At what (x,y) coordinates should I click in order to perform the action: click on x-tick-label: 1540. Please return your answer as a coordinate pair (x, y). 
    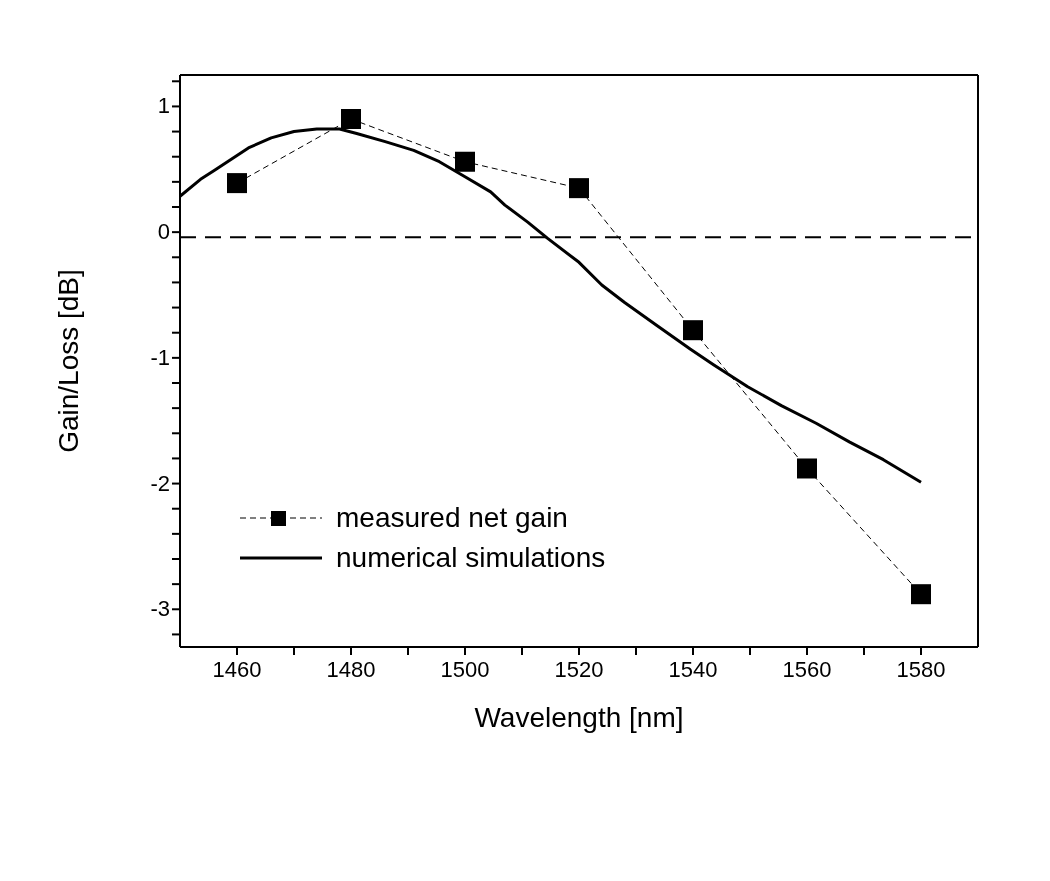
    Looking at the image, I should click on (693, 669).